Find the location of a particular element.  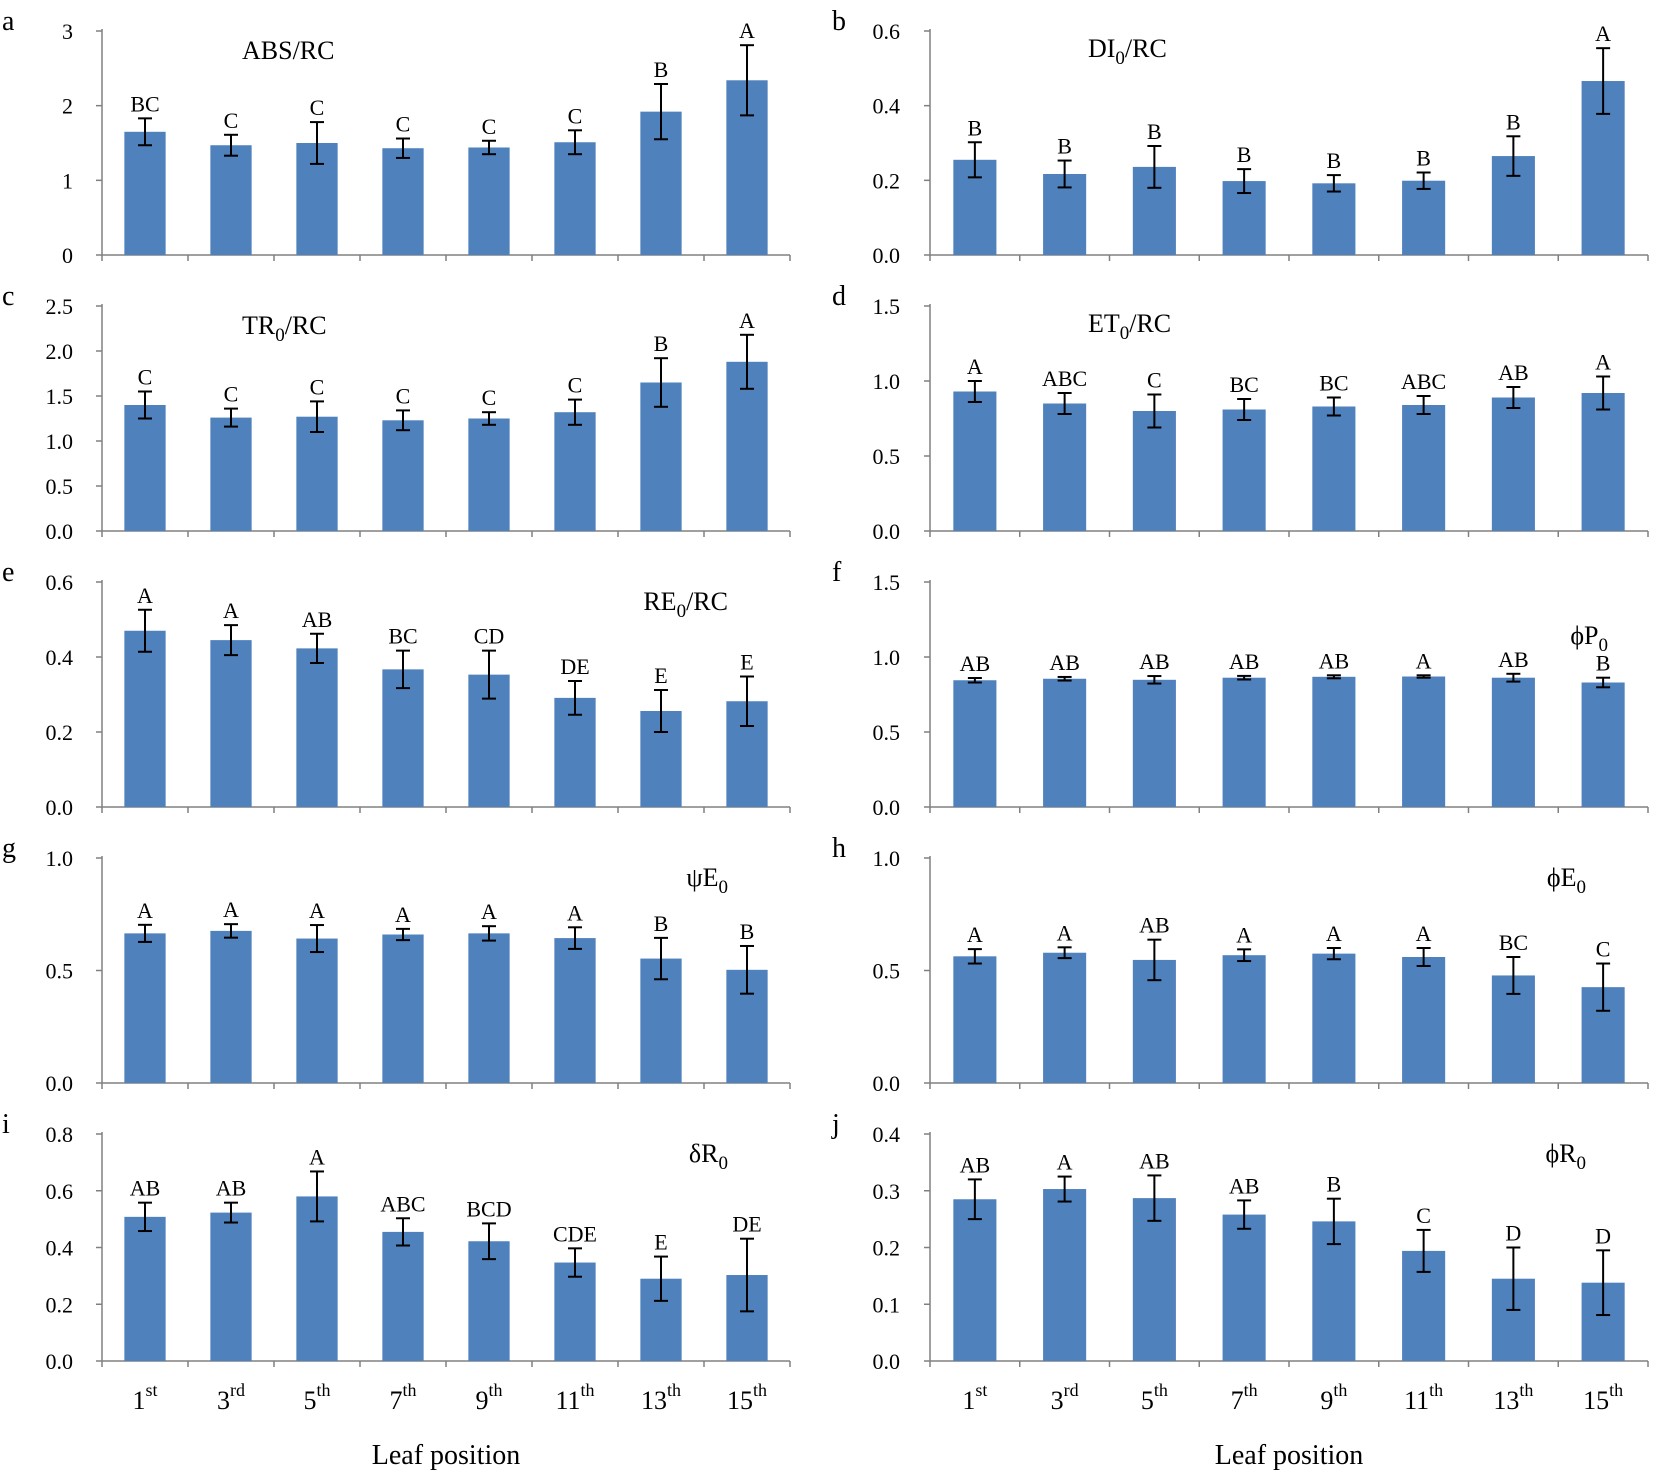

significance-letter: DE is located at coordinates (574, 666).